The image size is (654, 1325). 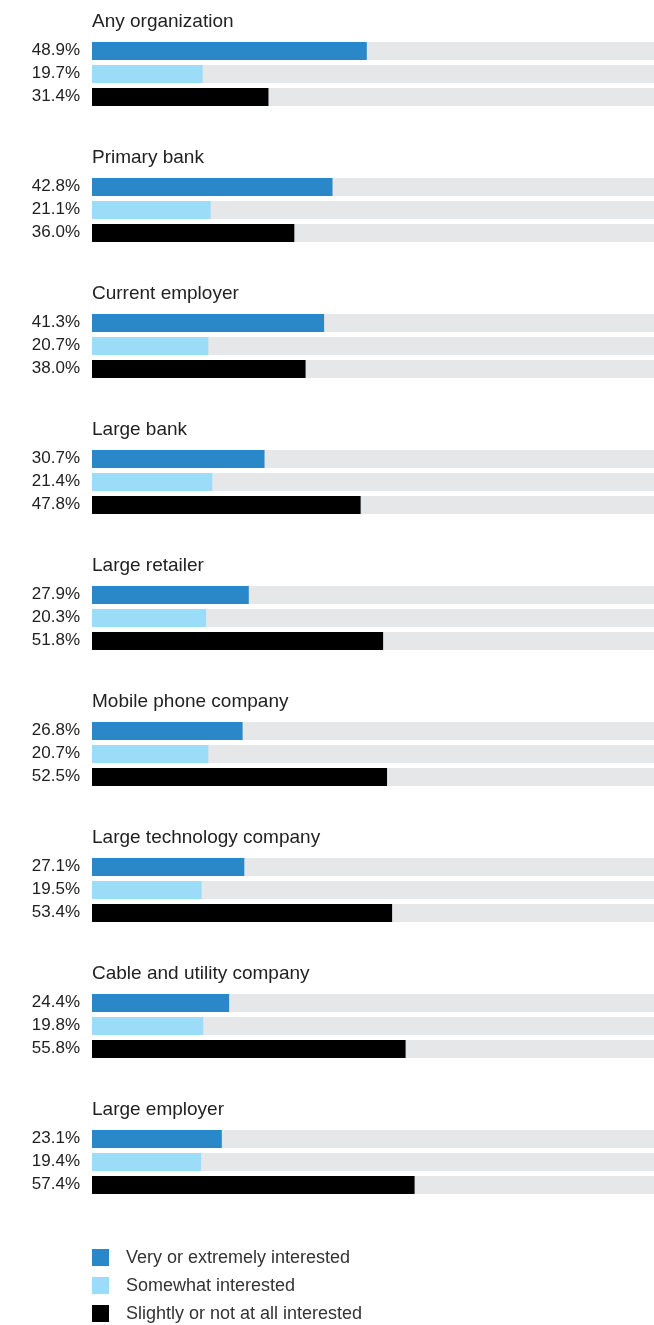 I want to click on data-label: 52.5%, so click(x=55, y=776).